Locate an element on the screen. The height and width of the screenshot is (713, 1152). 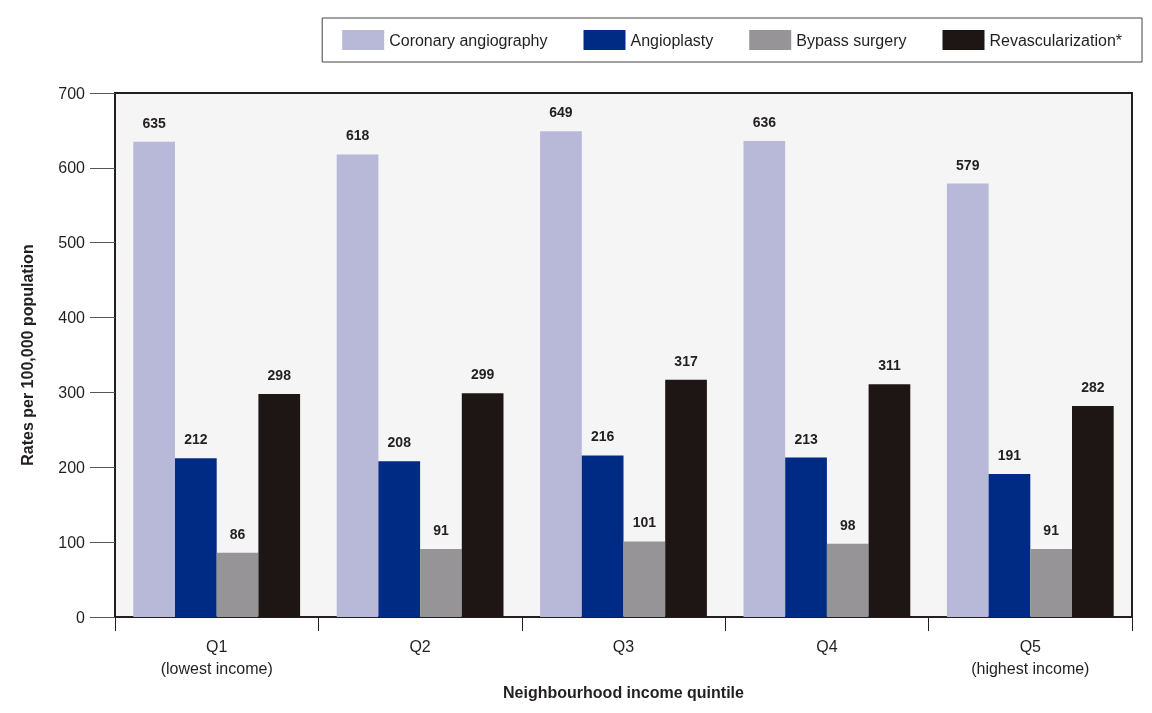
data-label: 86 is located at coordinates (237, 533).